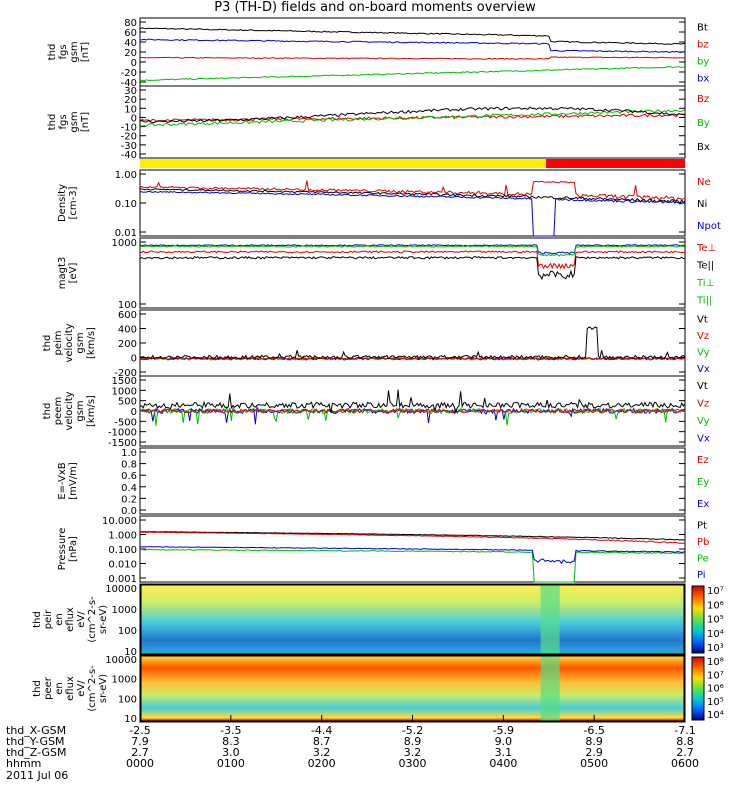 This screenshot has width=750, height=800. I want to click on series-Vt-i, so click(412, 343).